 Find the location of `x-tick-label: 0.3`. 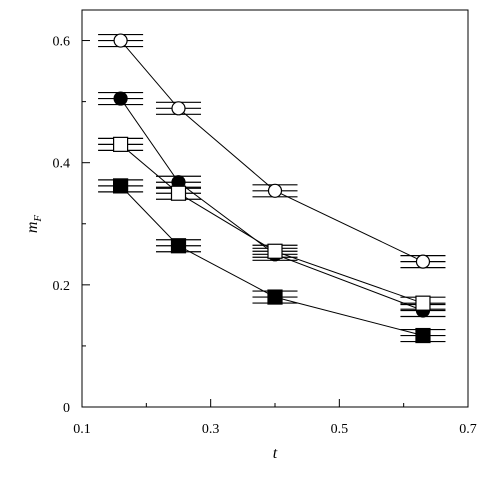

x-tick-label: 0.3 is located at coordinates (211, 429).